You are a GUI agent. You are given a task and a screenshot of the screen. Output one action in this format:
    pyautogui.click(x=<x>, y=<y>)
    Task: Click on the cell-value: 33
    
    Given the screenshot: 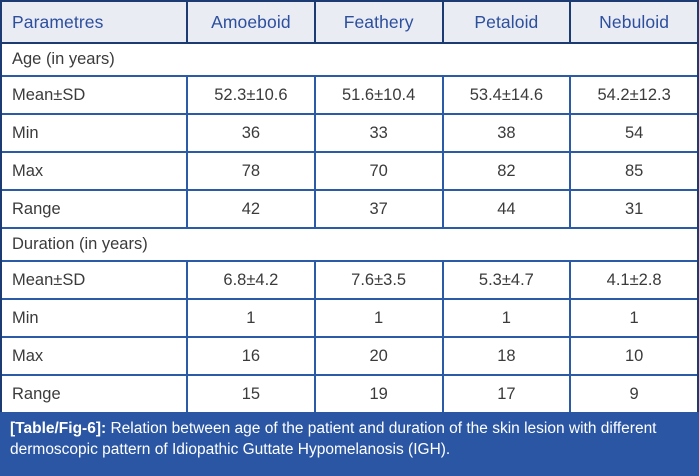 What is the action you would take?
    pyautogui.click(x=377, y=133)
    